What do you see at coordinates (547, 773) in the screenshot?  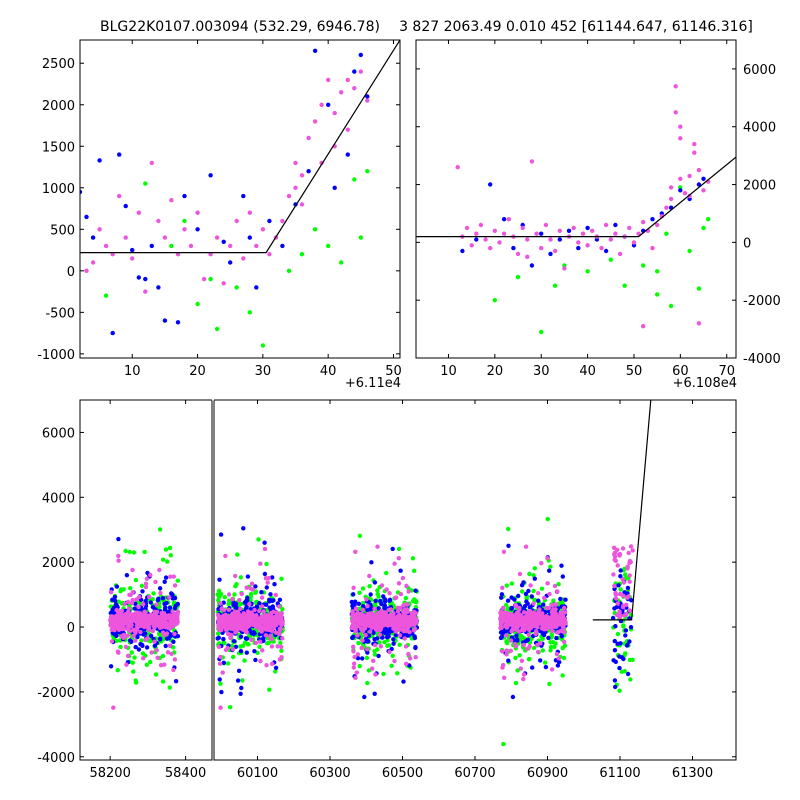 I see `bottom-xtick-label: 60900` at bounding box center [547, 773].